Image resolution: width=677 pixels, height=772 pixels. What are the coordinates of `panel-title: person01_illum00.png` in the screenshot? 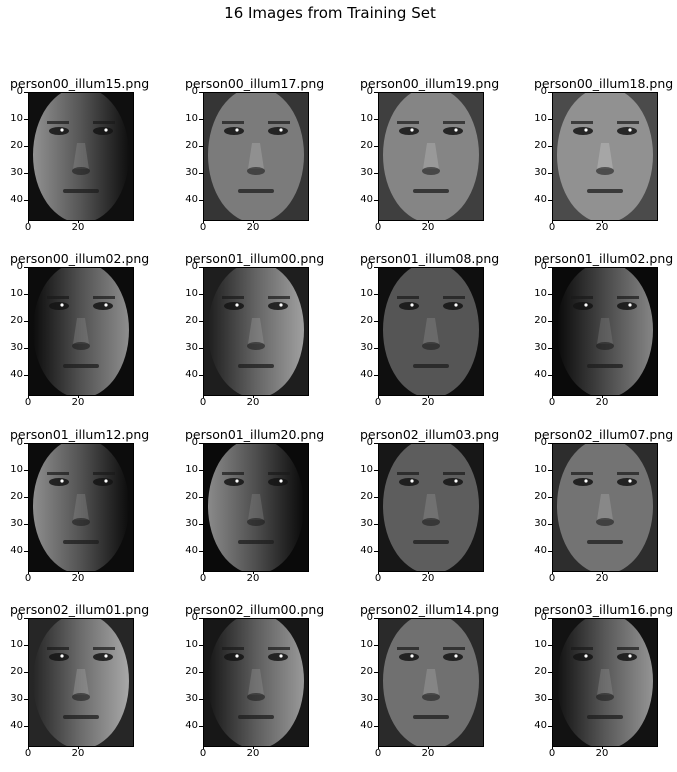 It's located at (255, 258).